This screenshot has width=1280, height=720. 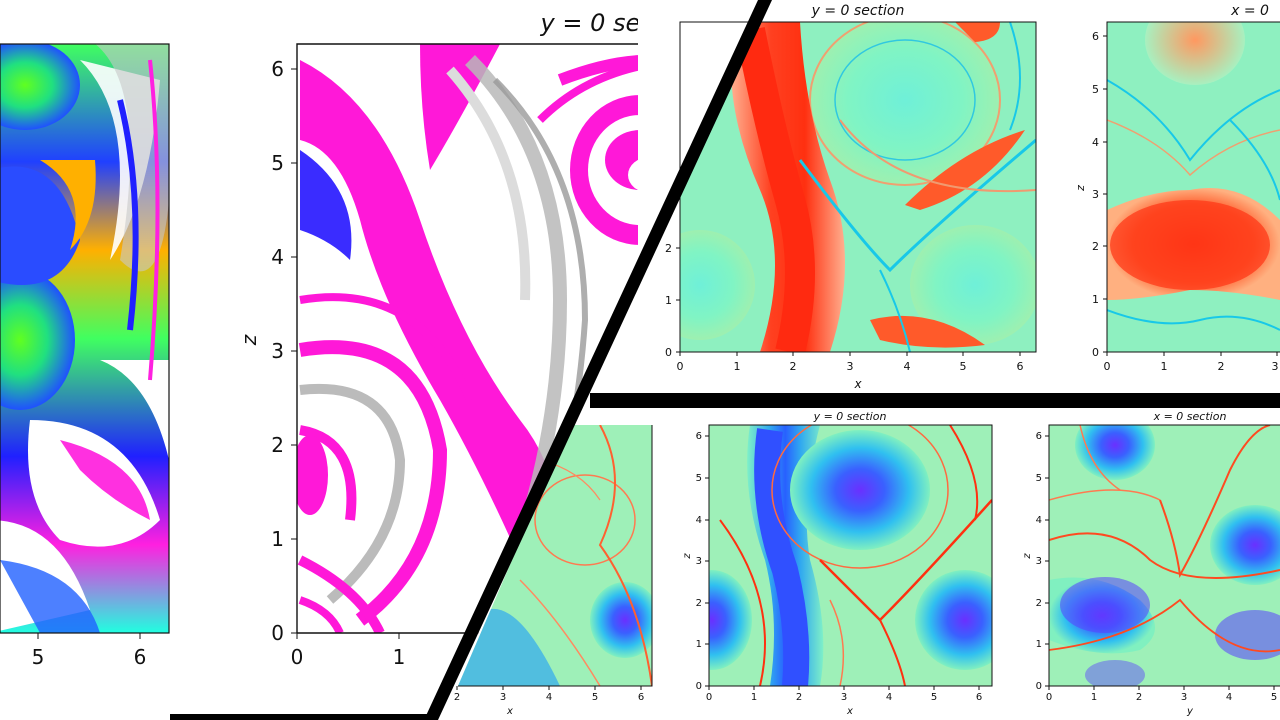 What do you see at coordinates (754, 697) in the screenshot?
I see `bottom-mid-xtick: 1` at bounding box center [754, 697].